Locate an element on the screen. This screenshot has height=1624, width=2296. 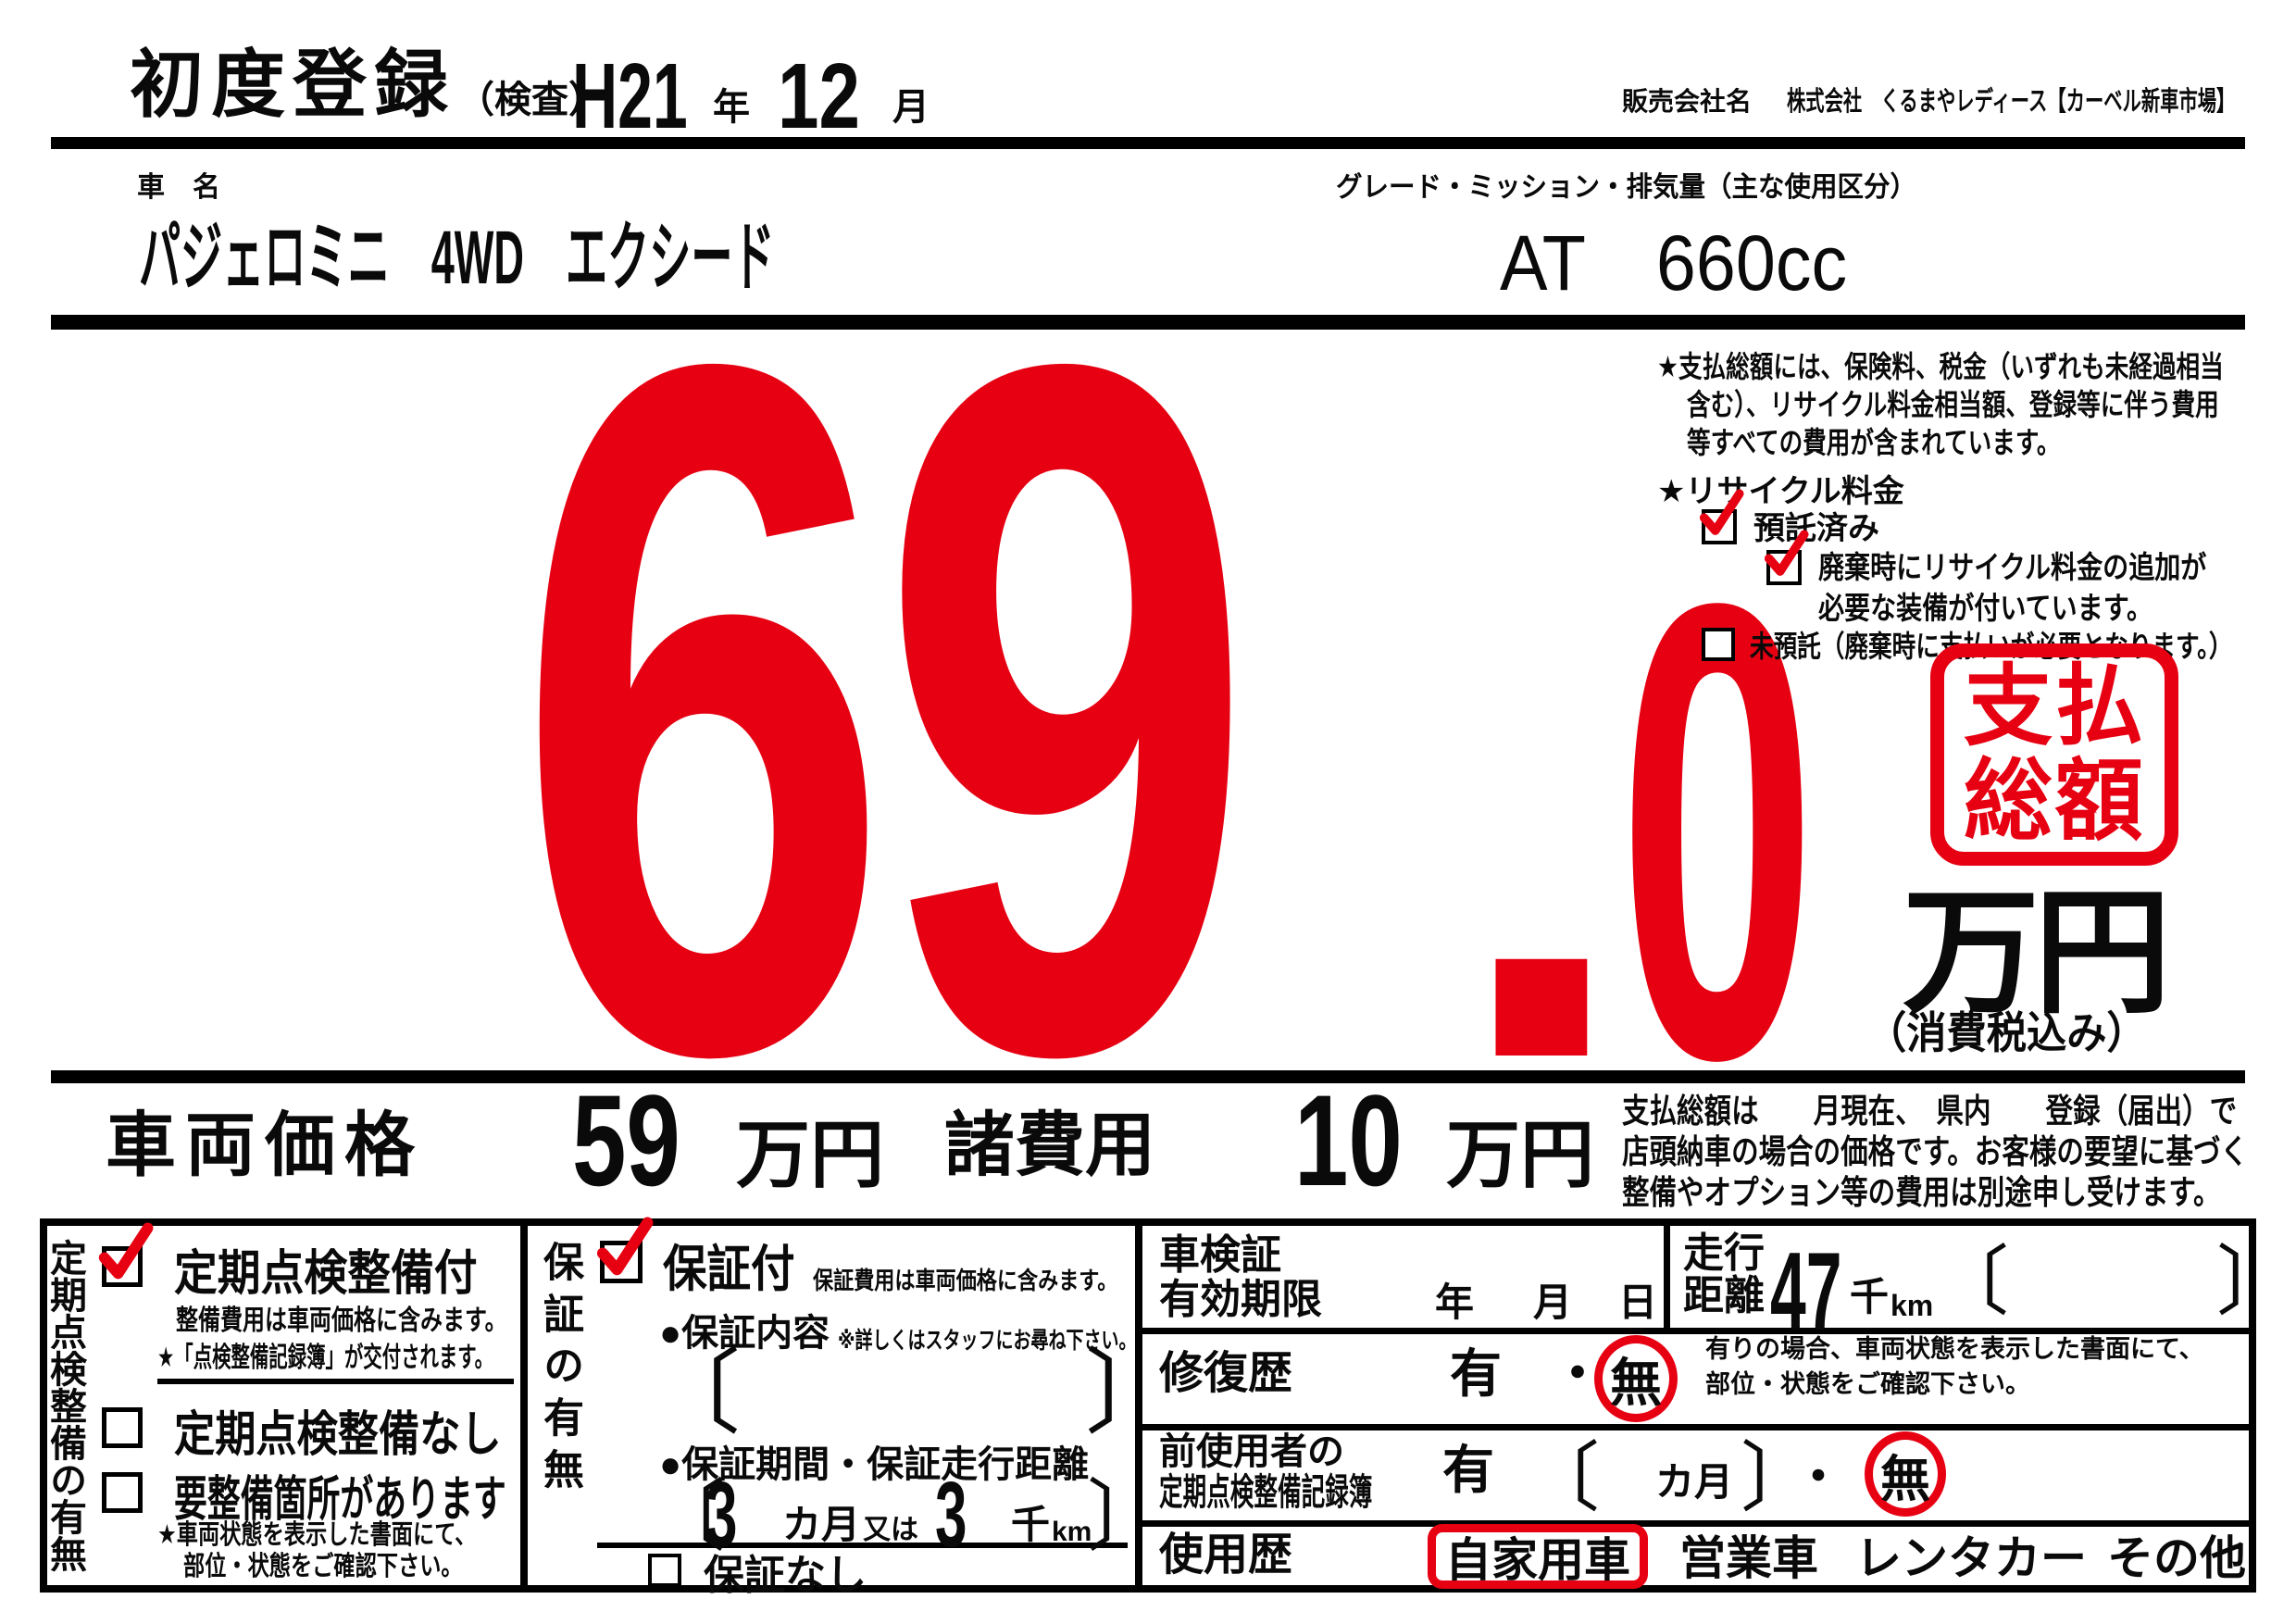
mileage-unit-sub: km is located at coordinates (1912, 1305).